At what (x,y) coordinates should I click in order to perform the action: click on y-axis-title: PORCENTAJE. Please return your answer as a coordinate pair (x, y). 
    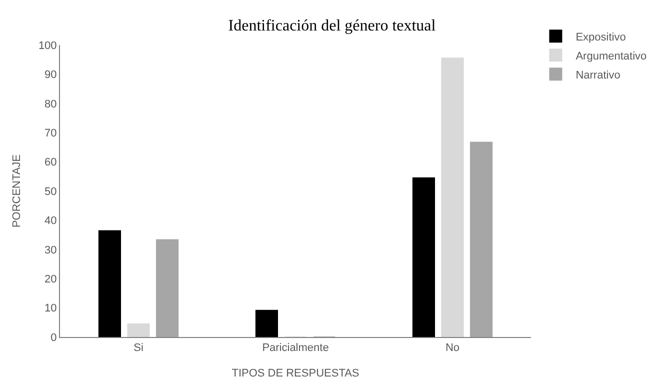
    Looking at the image, I should click on (17, 191).